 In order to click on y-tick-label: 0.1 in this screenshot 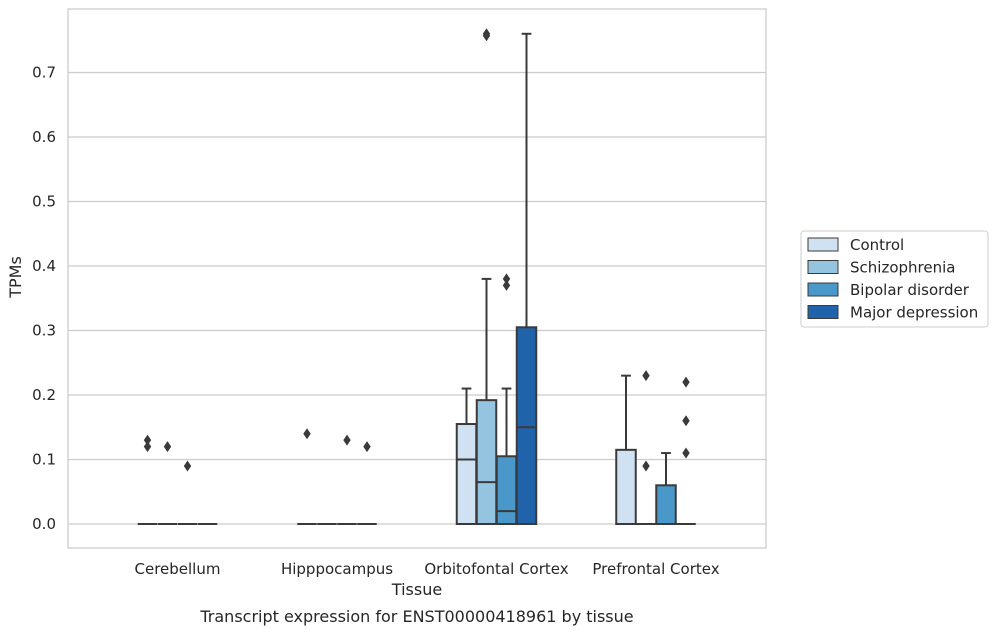, I will do `click(44, 460)`.